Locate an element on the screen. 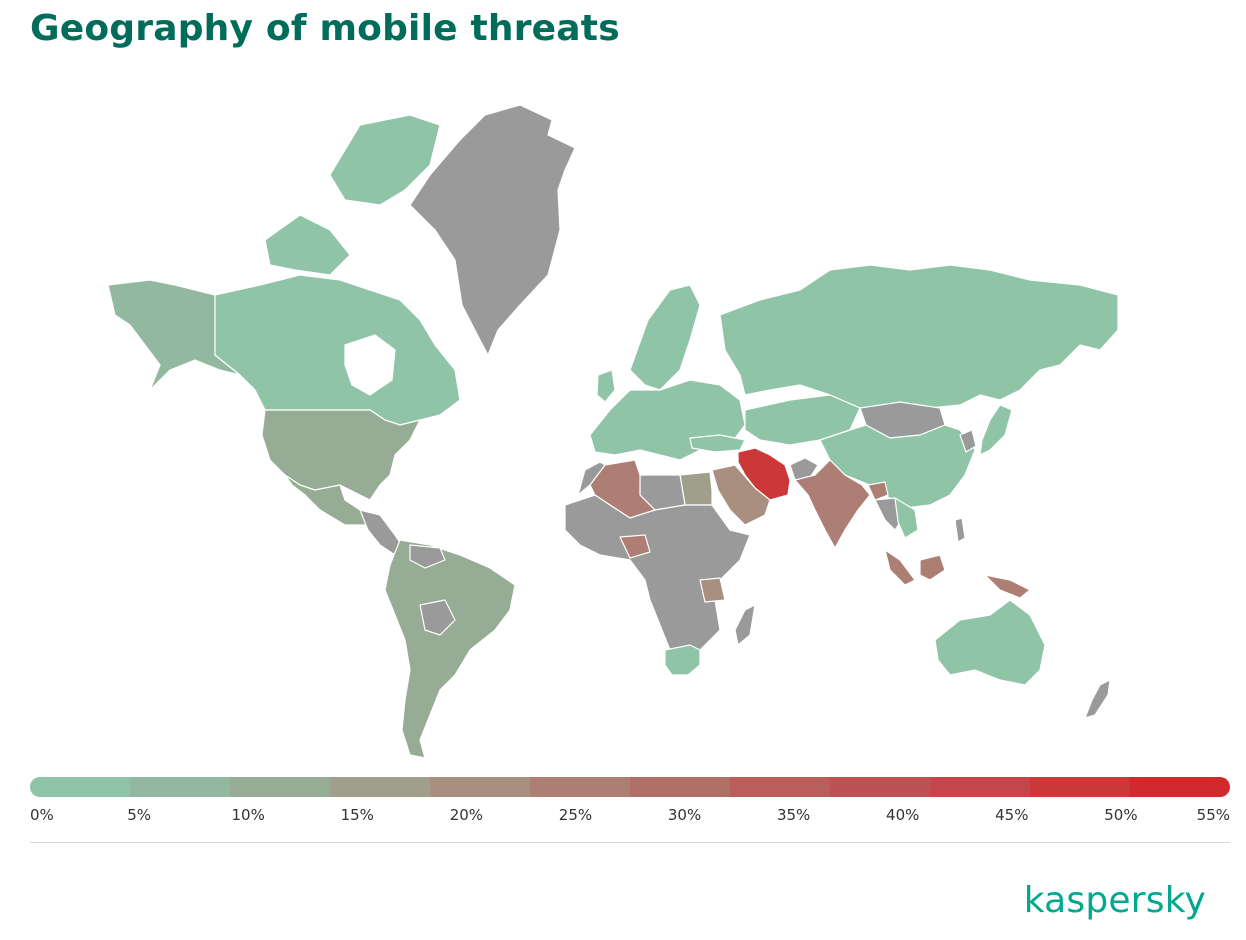  map-region-afghanistan is located at coordinates (804, 469).